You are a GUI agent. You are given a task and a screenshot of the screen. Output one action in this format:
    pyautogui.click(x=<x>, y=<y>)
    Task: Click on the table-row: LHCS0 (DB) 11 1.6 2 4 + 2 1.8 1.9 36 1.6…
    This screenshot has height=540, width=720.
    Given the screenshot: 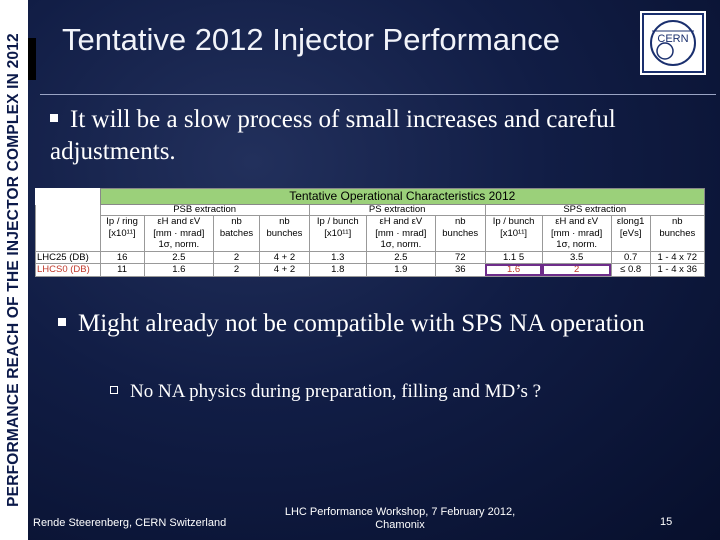 What is the action you would take?
    pyautogui.click(x=370, y=270)
    